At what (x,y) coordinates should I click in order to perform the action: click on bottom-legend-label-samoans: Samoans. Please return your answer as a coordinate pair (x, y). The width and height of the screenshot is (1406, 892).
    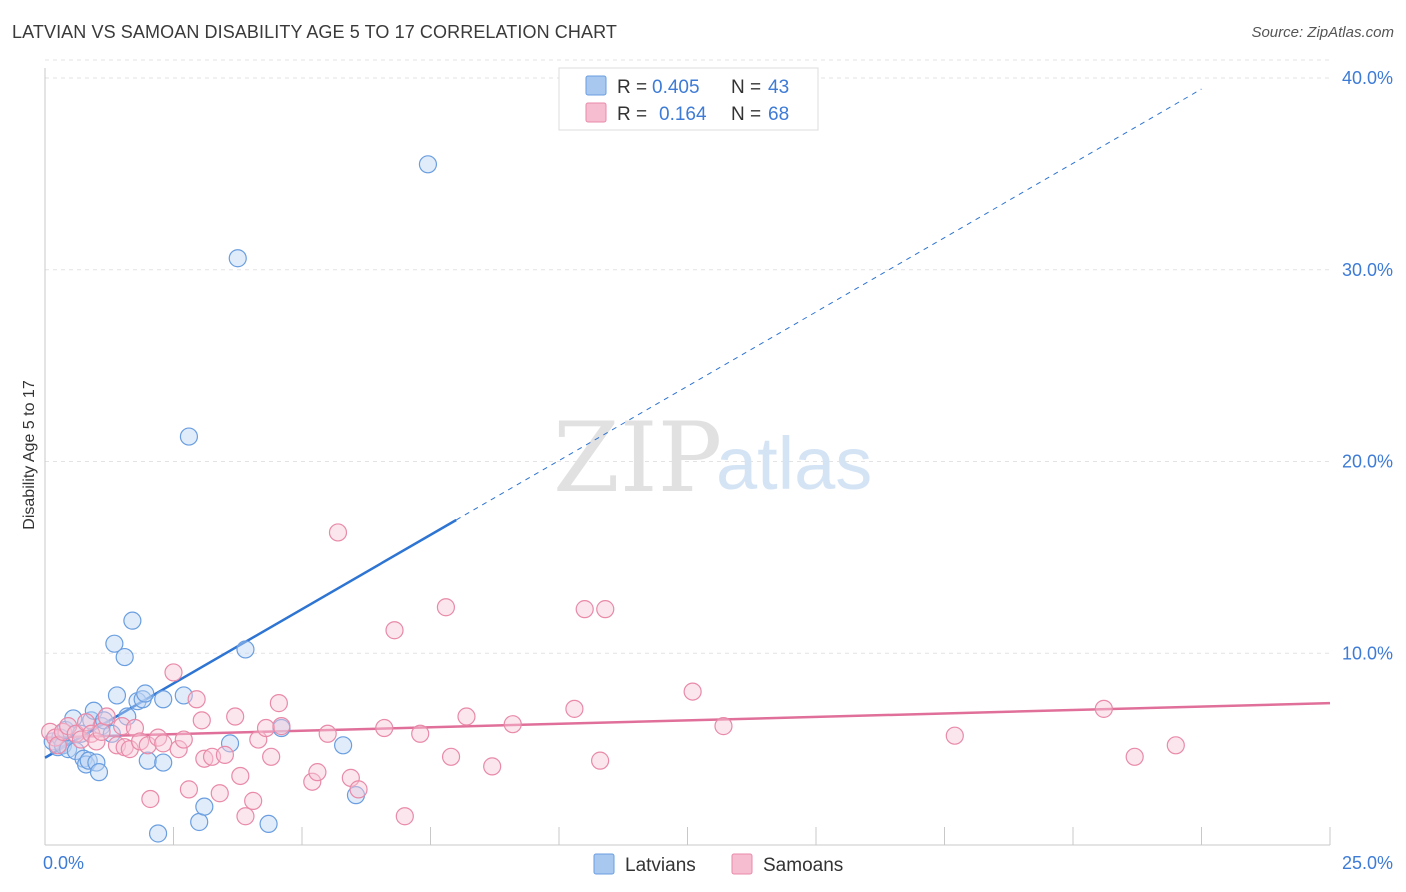
    Looking at the image, I should click on (803, 865).